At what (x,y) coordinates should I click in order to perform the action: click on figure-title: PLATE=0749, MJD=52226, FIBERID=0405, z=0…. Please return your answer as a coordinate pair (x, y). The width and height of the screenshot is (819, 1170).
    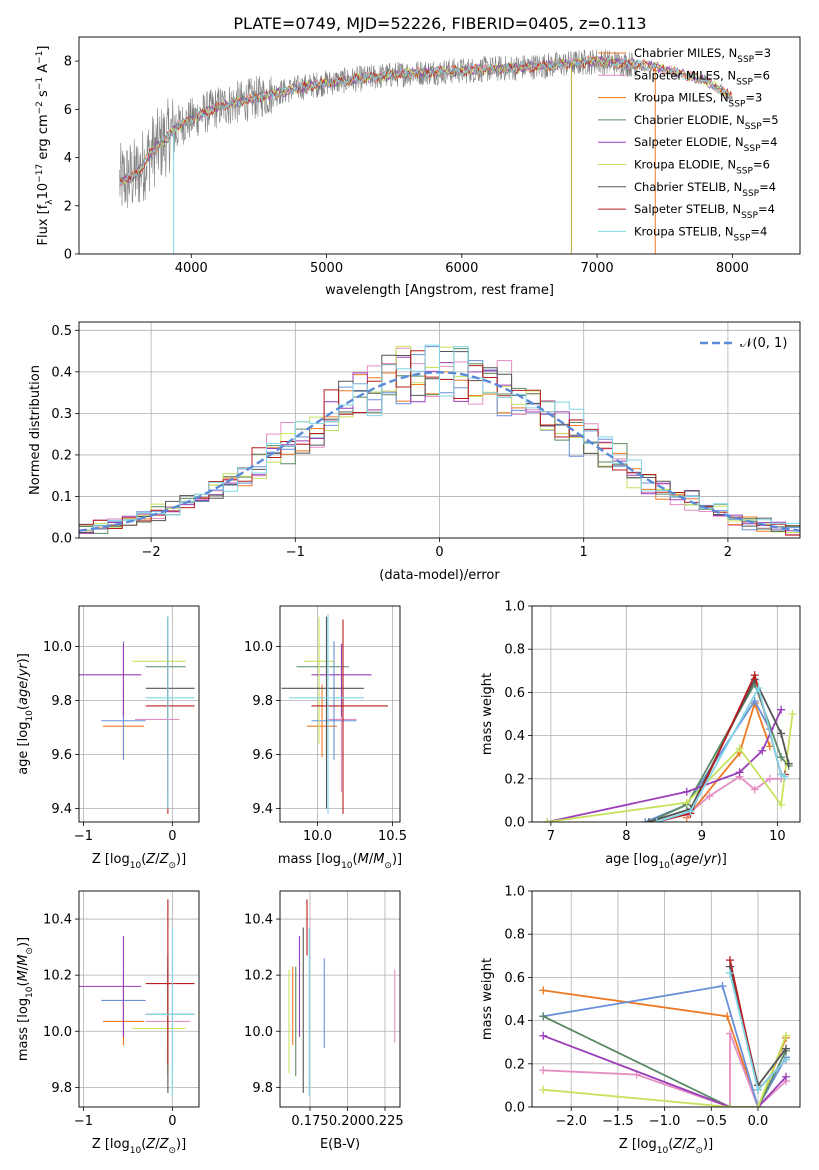
    Looking at the image, I should click on (439, 23).